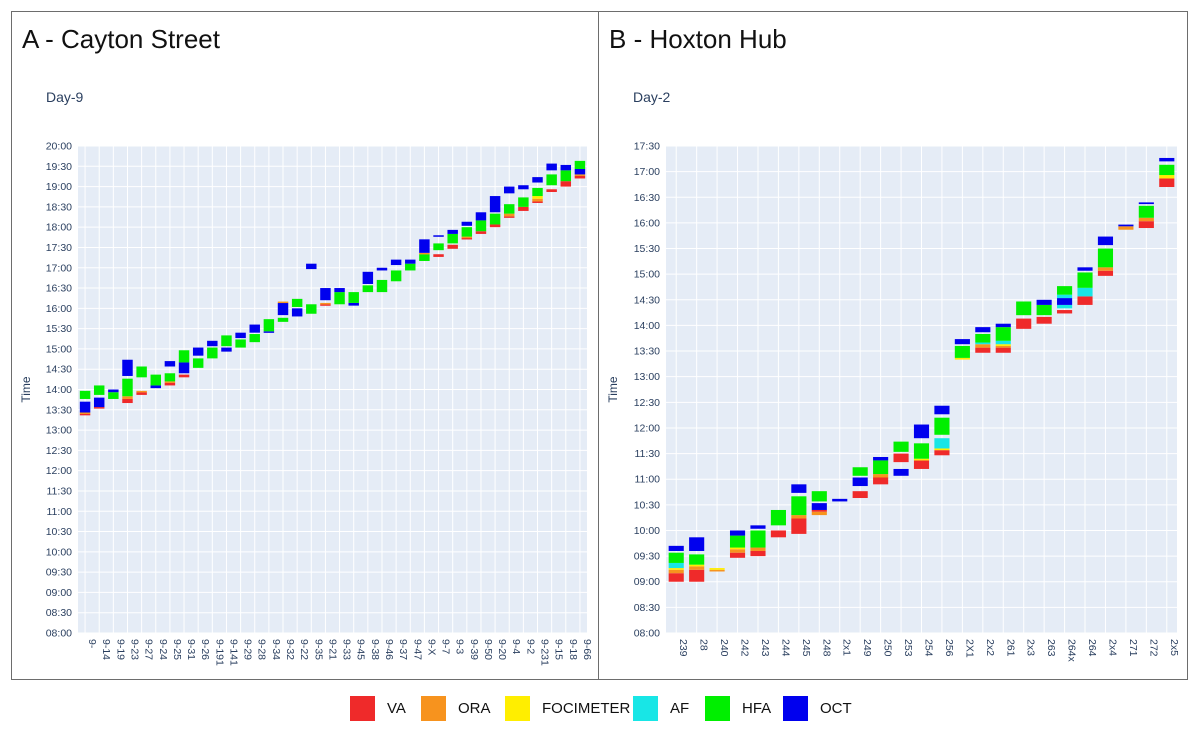 The height and width of the screenshot is (744, 1200). Describe the element at coordinates (431, 647) in the screenshot. I see `x-tick-label: 9-X` at that location.